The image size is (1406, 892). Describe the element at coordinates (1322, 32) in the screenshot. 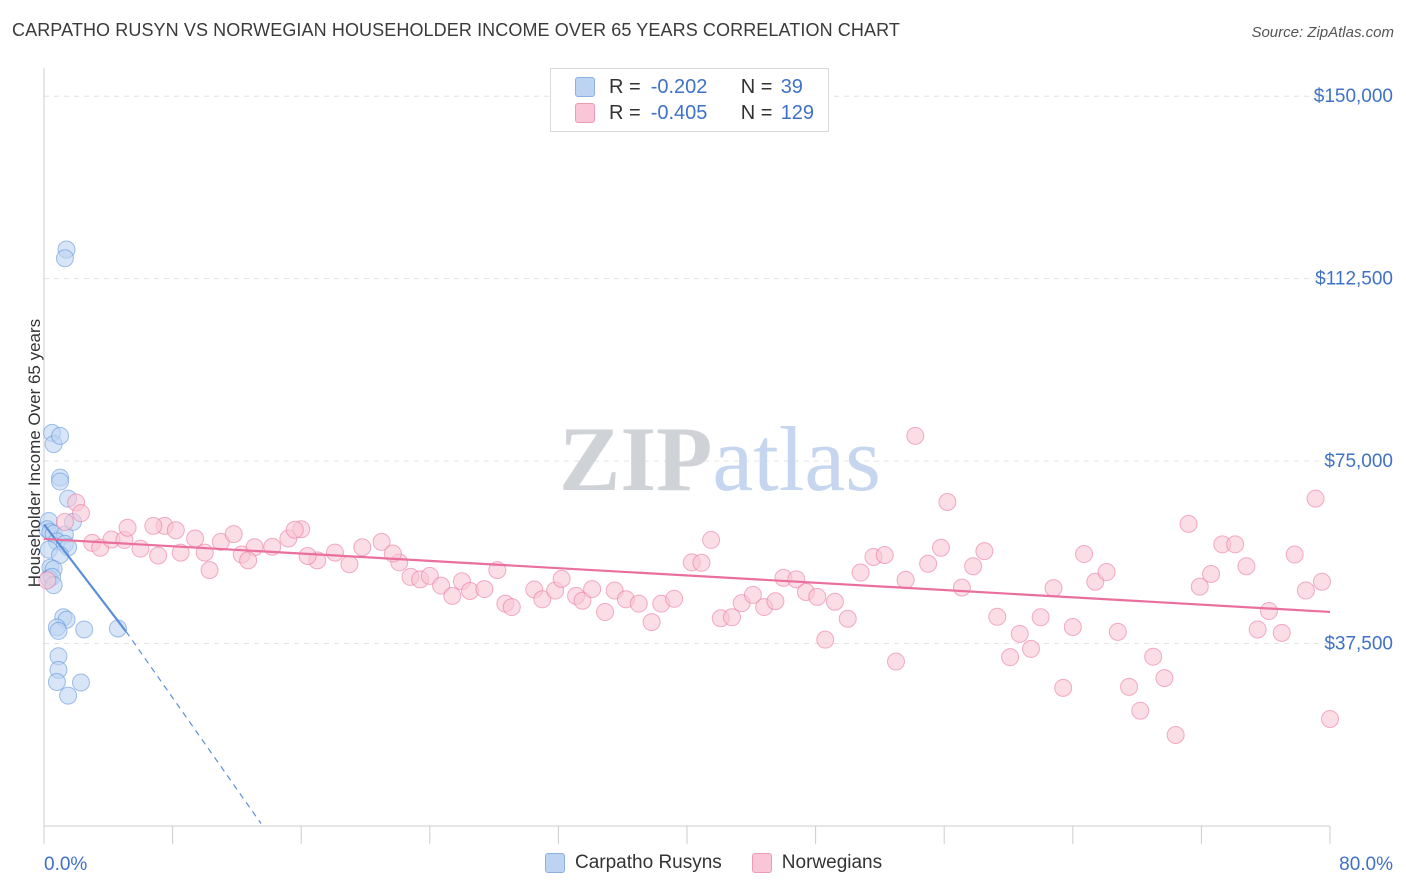

I see `source-label: Source: ZipAtlas.com` at that location.